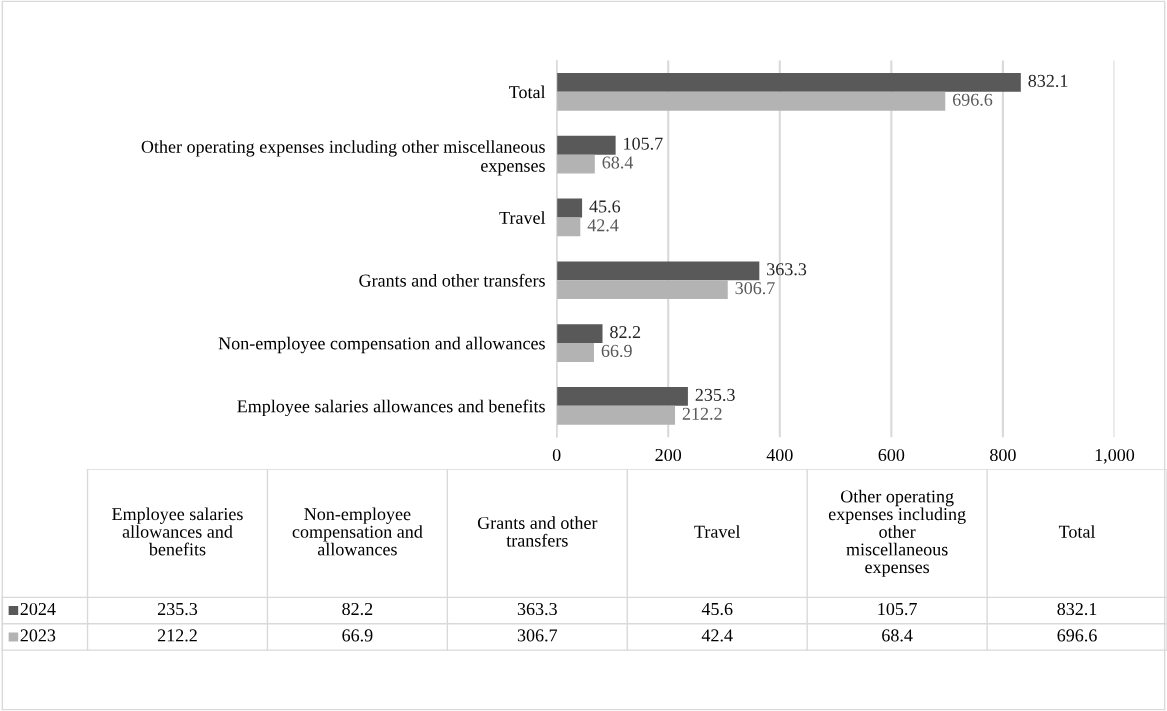  What do you see at coordinates (391, 408) in the screenshot?
I see `y-tick-label: Employee salaries allowances and benefits` at bounding box center [391, 408].